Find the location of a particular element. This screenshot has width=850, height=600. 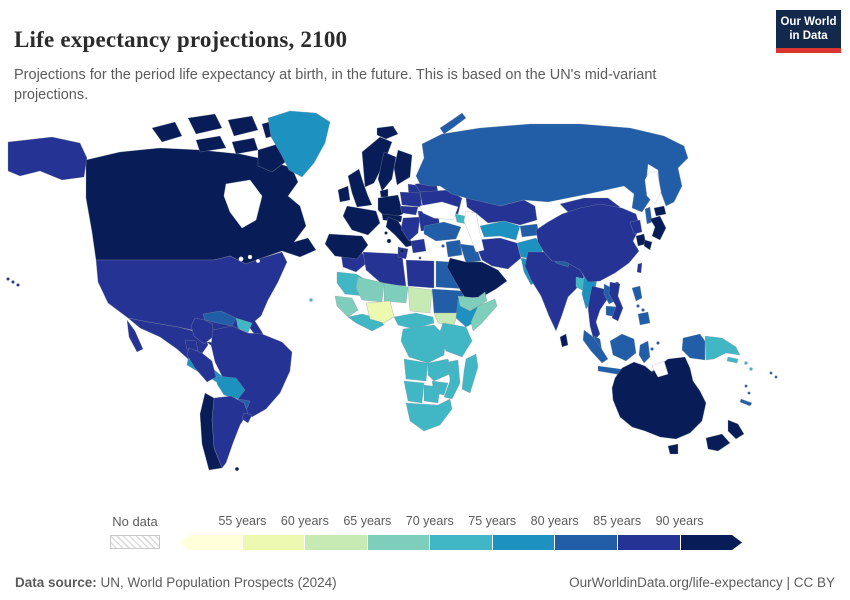

region-tasmania is located at coordinates (673, 449).